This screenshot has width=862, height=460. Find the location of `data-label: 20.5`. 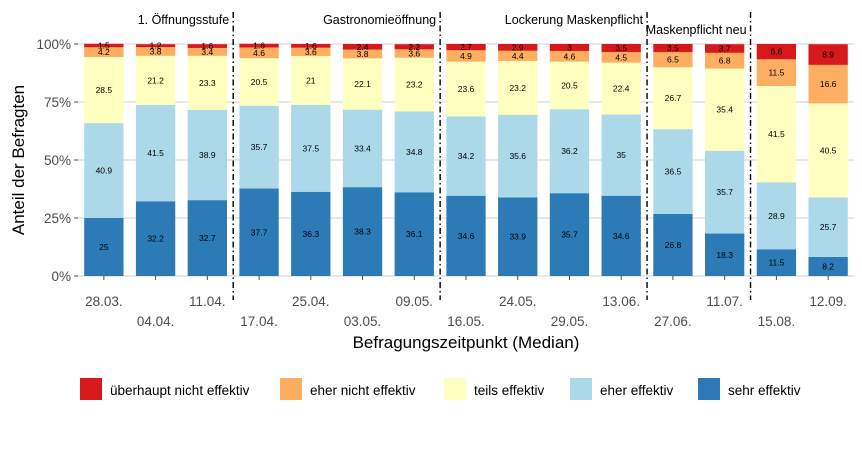

data-label: 20.5 is located at coordinates (259, 82).